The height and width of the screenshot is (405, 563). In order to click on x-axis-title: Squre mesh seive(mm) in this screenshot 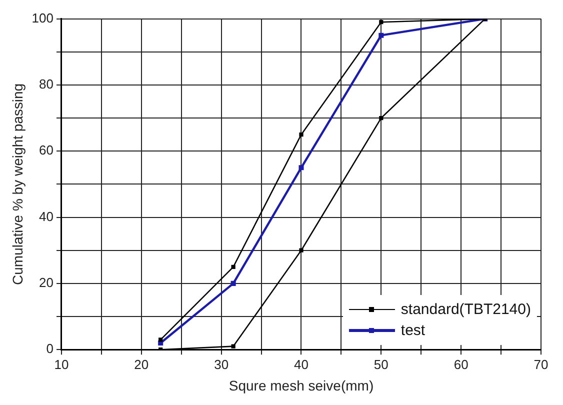, I will do `click(301, 385)`.